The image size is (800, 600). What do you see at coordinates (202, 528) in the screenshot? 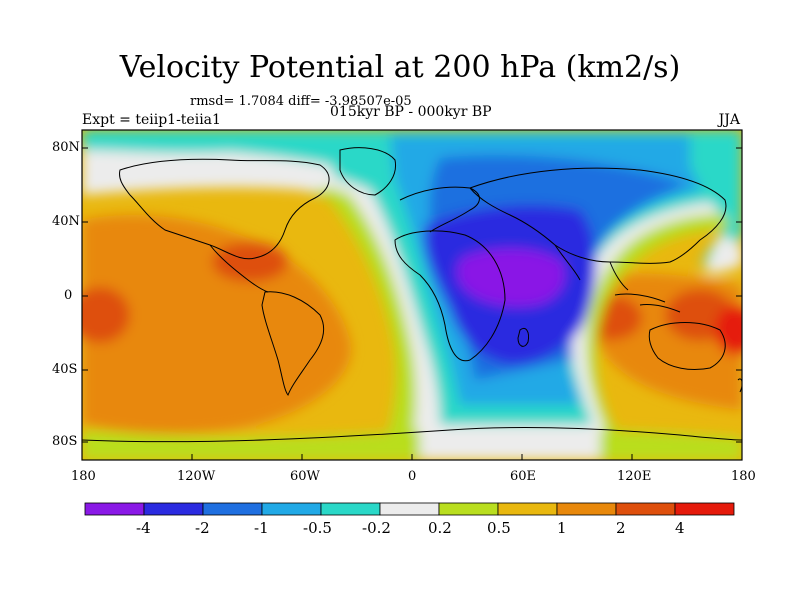
I see `colorbar-label: -2` at bounding box center [202, 528].